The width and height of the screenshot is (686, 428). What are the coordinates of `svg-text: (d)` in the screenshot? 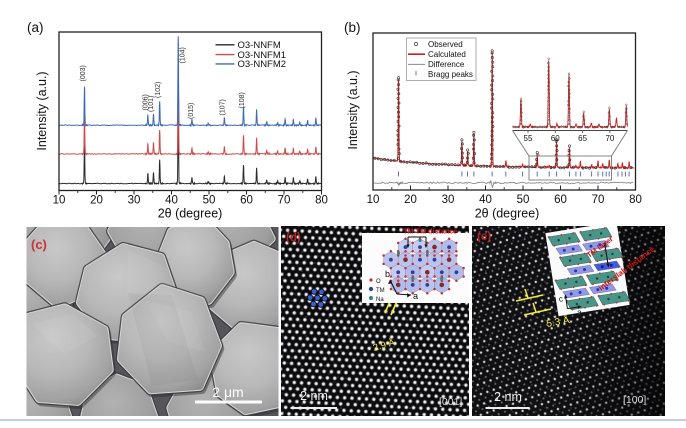 It's located at (293, 238).